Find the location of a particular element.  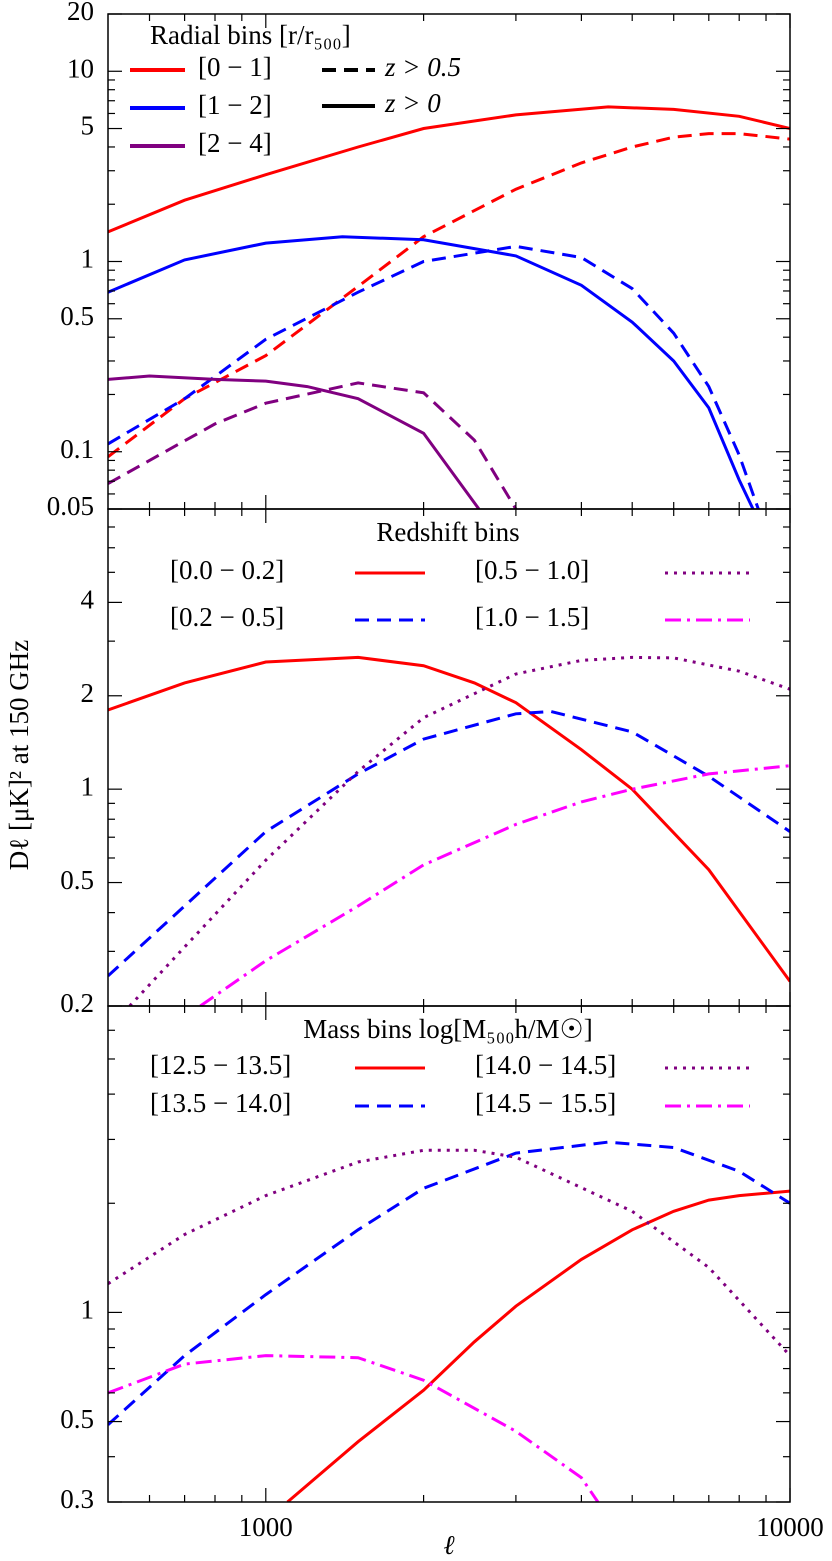

y-tick-label: 0.2 is located at coordinates (77, 1003).